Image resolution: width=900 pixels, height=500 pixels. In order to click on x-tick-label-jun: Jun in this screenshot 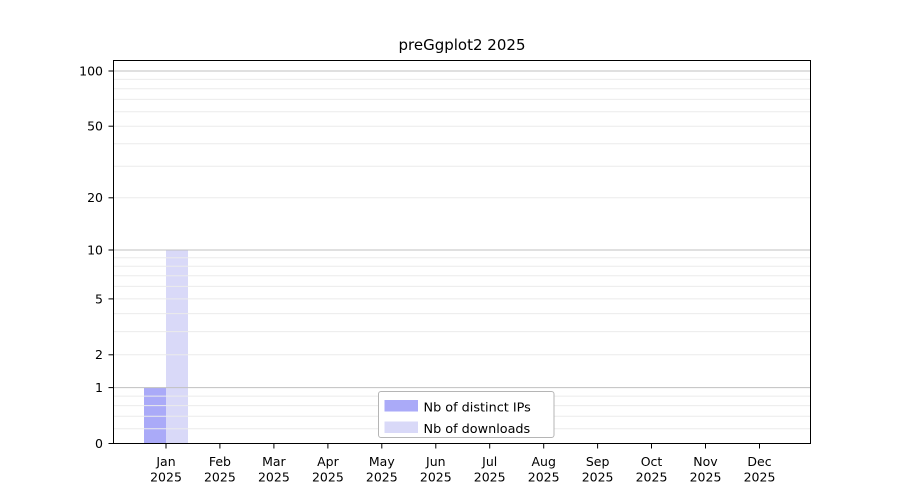, I will do `click(435, 461)`.